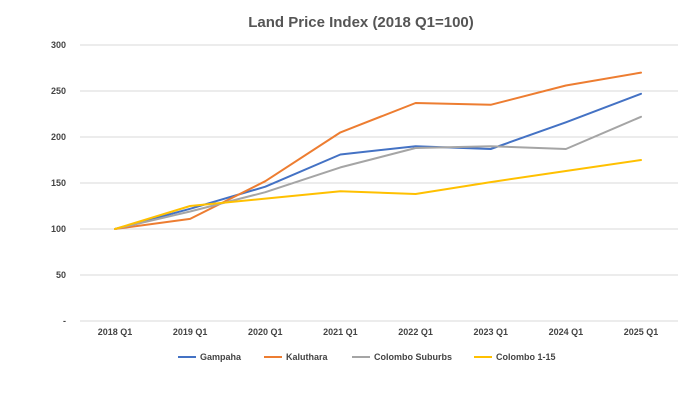  Describe the element at coordinates (307, 357) in the screenshot. I see `legend-label: Kaluthara` at that location.